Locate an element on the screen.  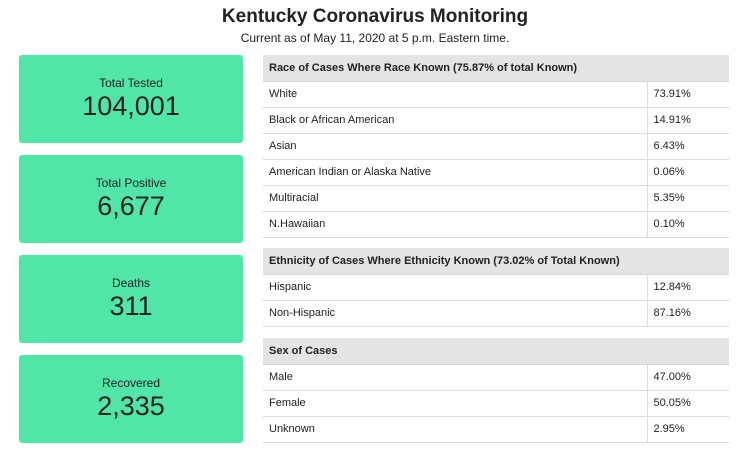
row-name: Non-Hispanic is located at coordinates (455, 313).